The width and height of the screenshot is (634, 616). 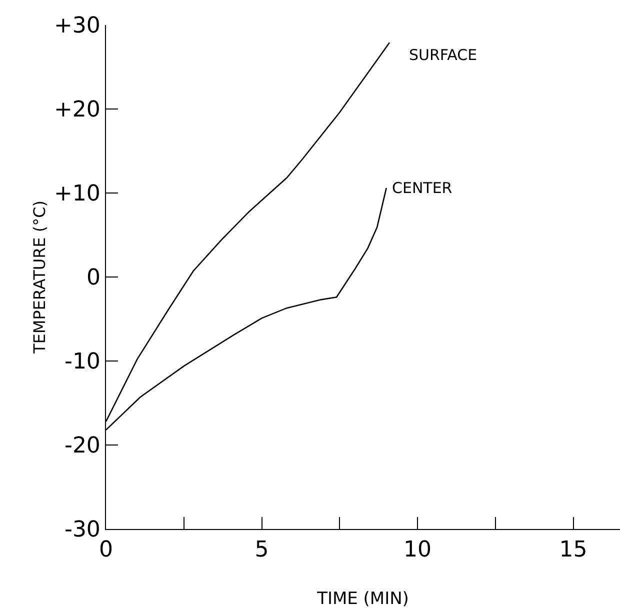 What do you see at coordinates (422, 188) in the screenshot?
I see `series-label: CENTER` at bounding box center [422, 188].